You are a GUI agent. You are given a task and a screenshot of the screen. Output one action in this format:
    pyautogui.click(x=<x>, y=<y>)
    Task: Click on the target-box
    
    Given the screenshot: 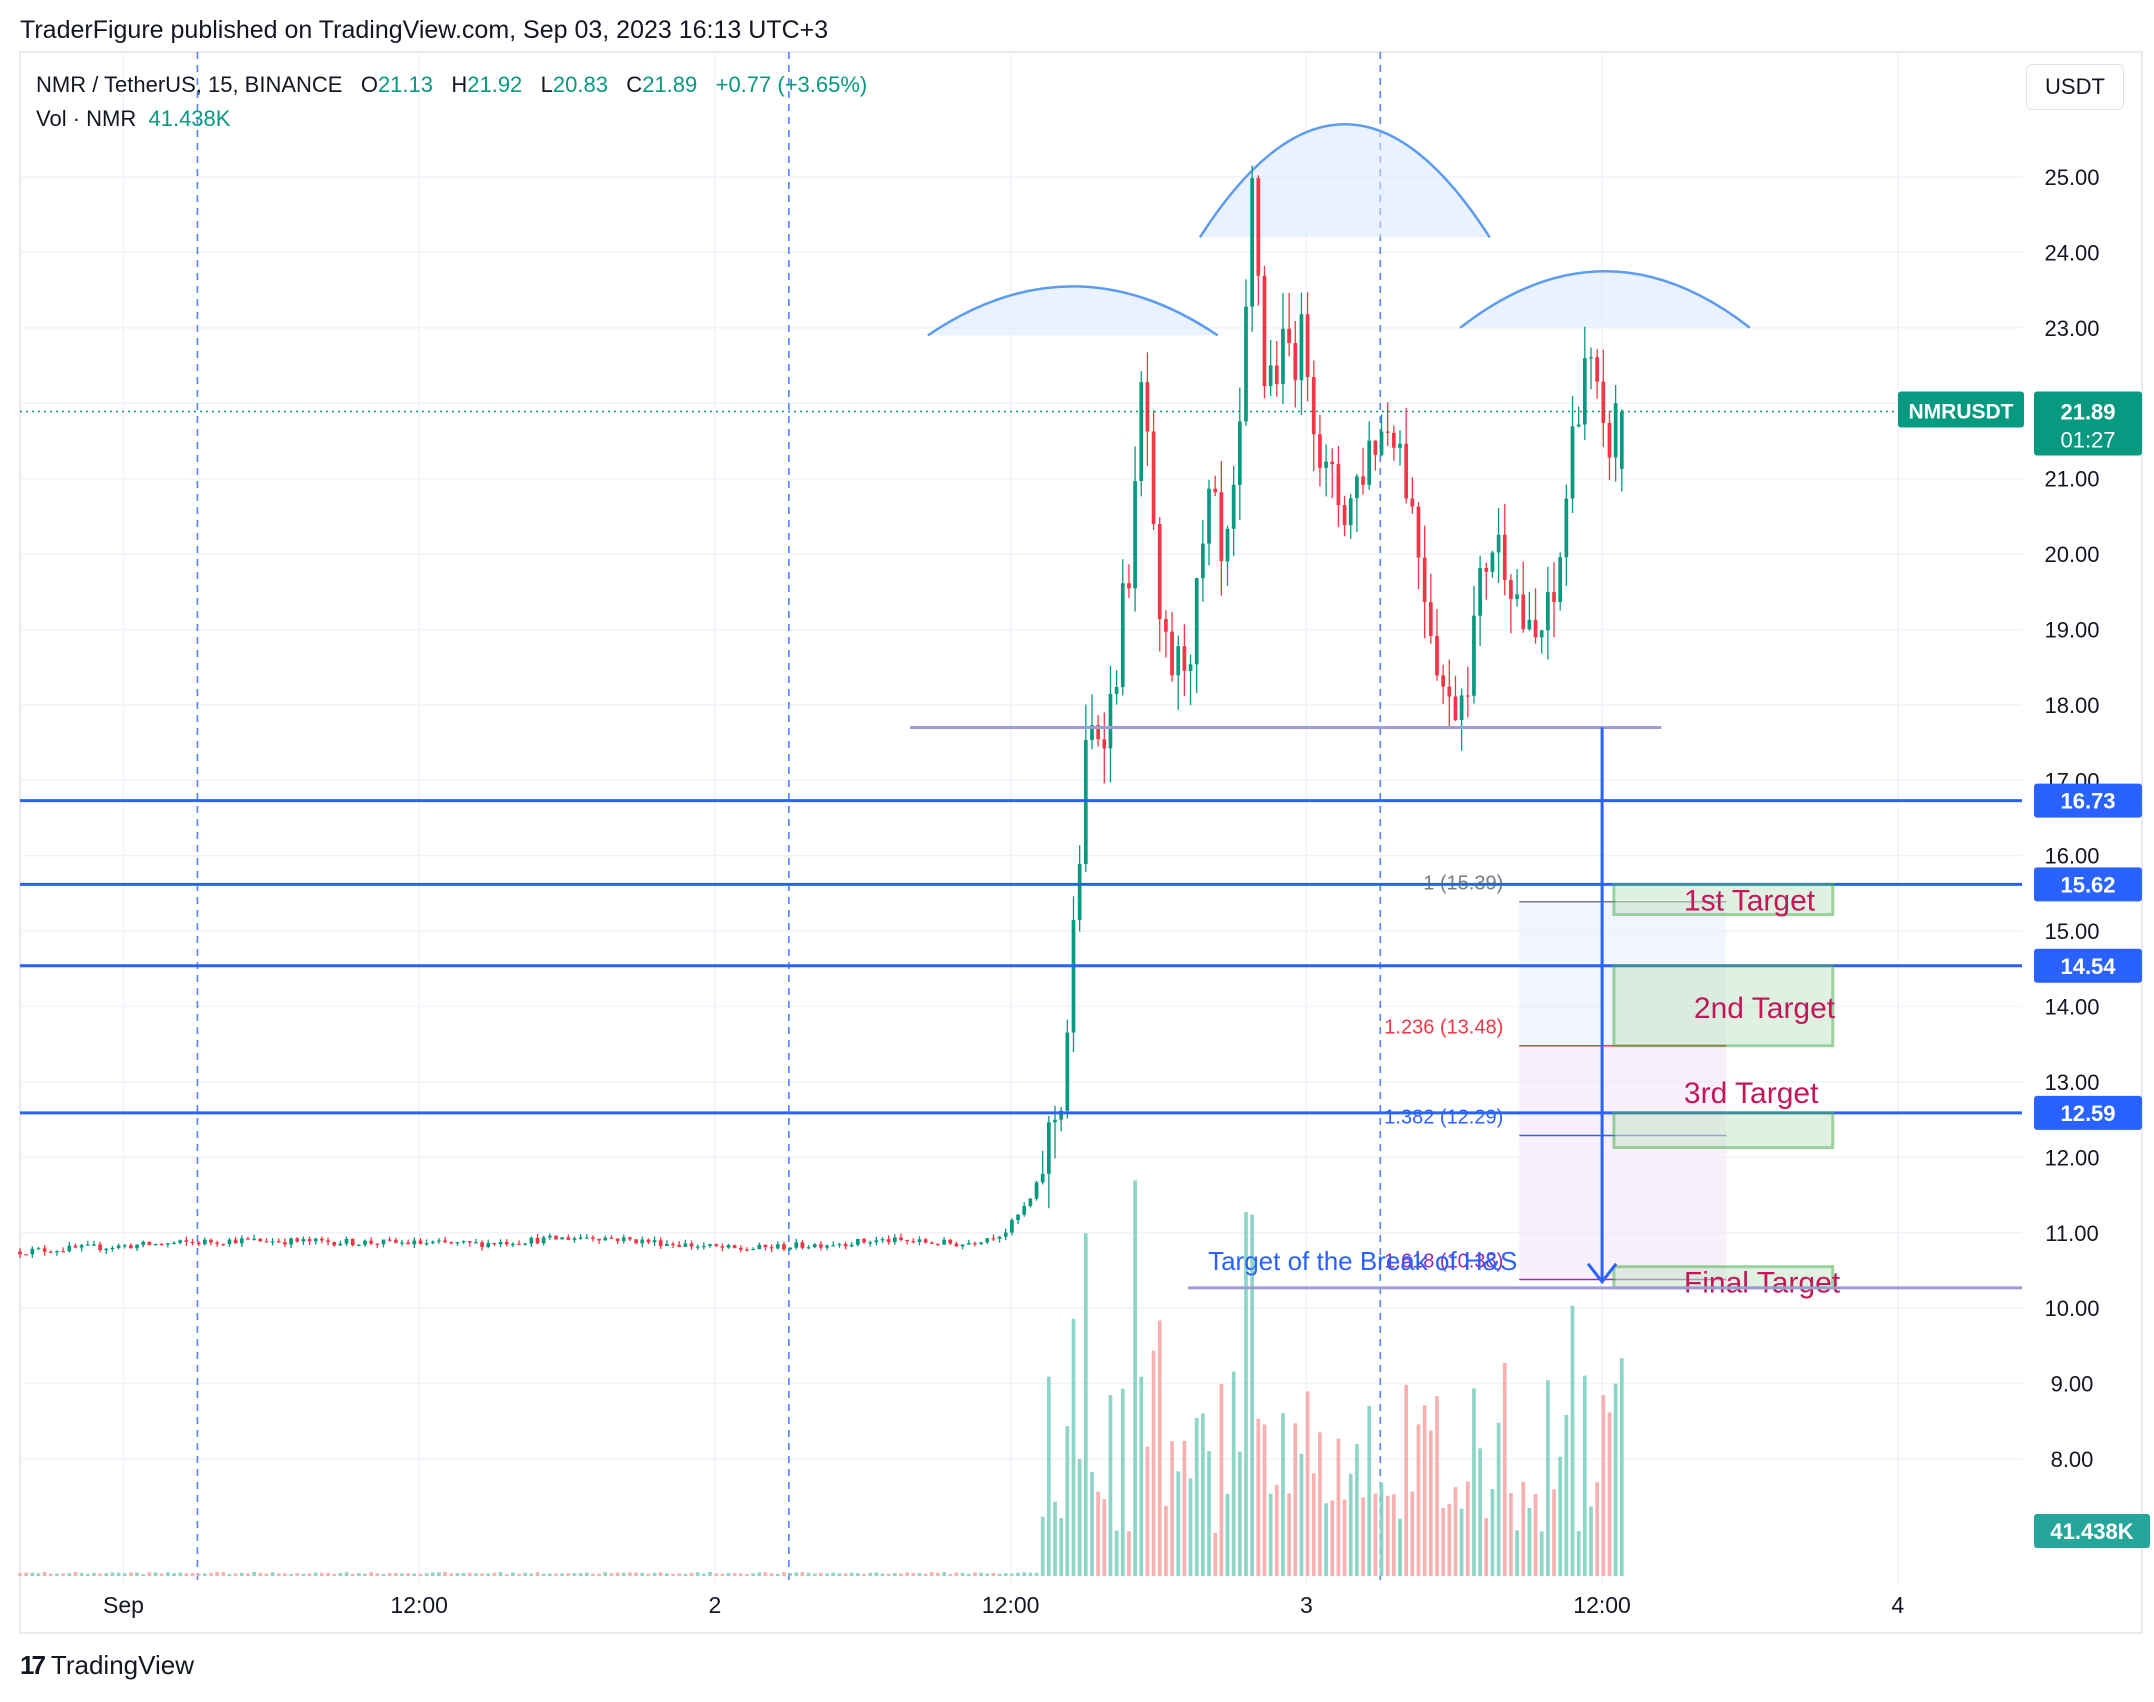 What is the action you would take?
    pyautogui.click(x=1723, y=1130)
    